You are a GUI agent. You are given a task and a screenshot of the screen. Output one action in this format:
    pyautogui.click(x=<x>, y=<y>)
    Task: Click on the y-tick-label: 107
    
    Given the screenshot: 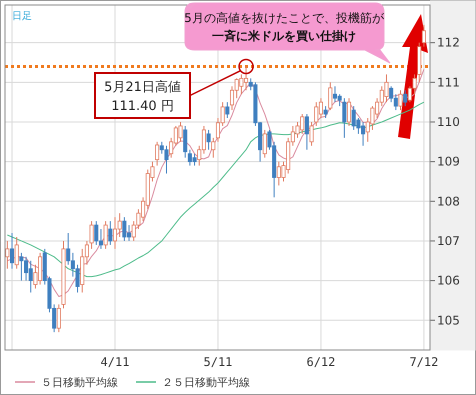 What is the action you would take?
    pyautogui.click(x=448, y=241)
    